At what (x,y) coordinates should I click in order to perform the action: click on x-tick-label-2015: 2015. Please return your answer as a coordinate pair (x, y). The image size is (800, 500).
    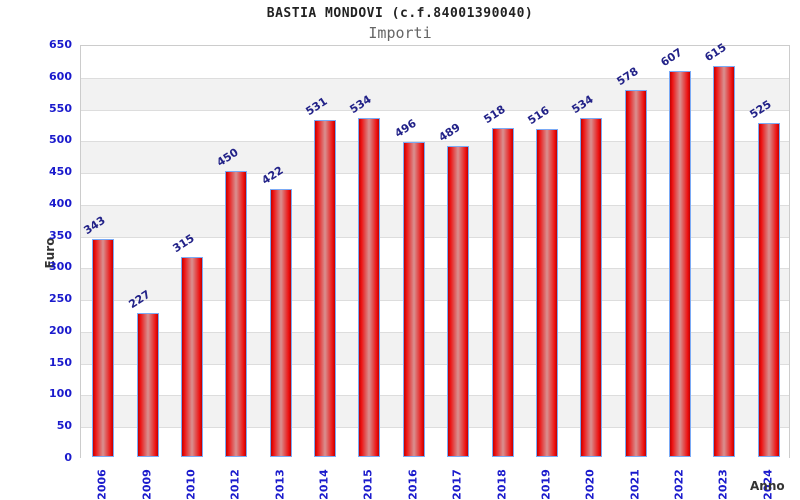
    Looking at the image, I should click on (368, 484).